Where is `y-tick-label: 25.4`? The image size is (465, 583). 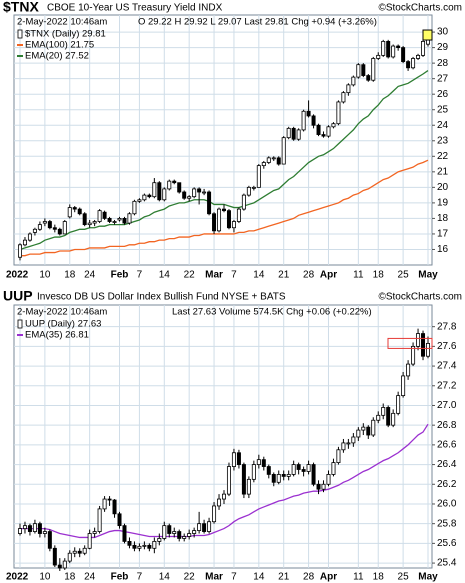
y-tick-label: 25.4 is located at coordinates (447, 563).